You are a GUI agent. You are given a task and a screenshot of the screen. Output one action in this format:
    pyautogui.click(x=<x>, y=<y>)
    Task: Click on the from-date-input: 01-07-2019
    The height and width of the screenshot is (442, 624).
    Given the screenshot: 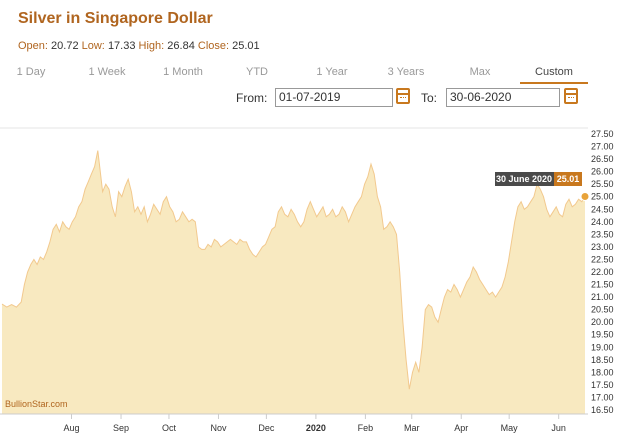 What is the action you would take?
    pyautogui.click(x=334, y=97)
    